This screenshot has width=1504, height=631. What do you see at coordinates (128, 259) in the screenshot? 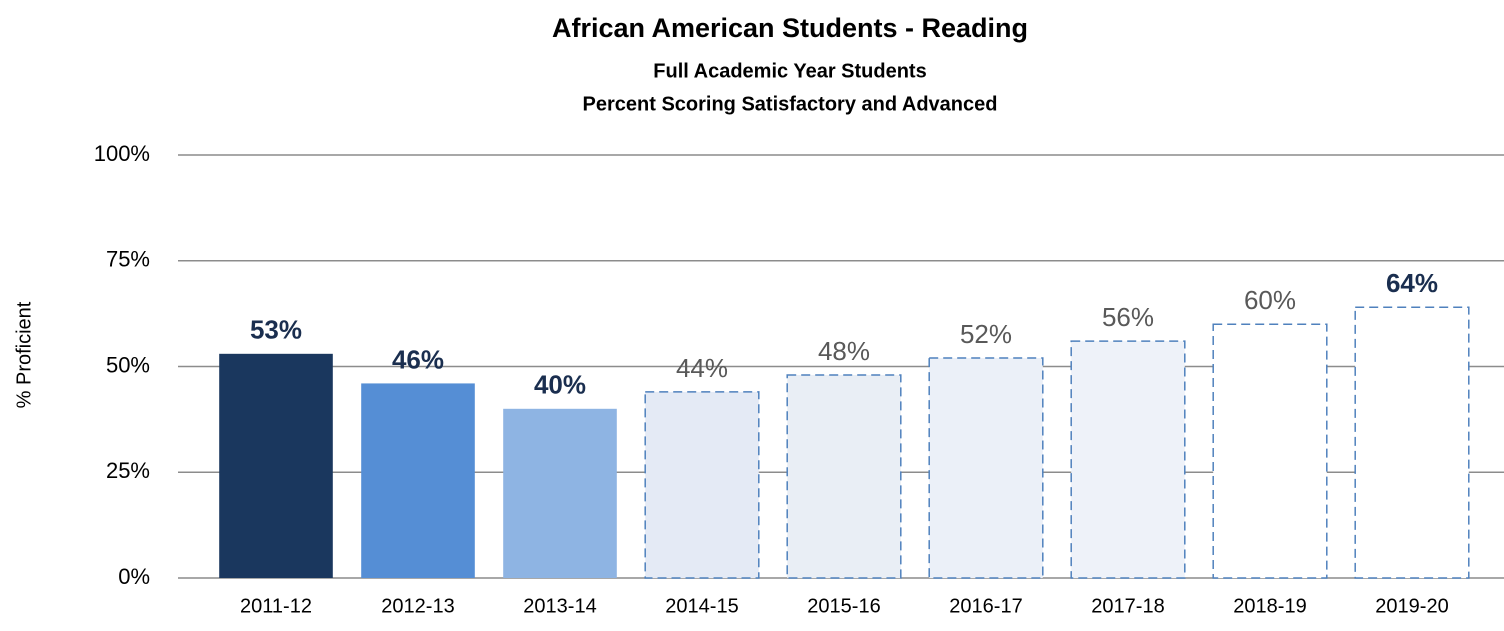
I see `y-tick-label: 75%` at bounding box center [128, 259].